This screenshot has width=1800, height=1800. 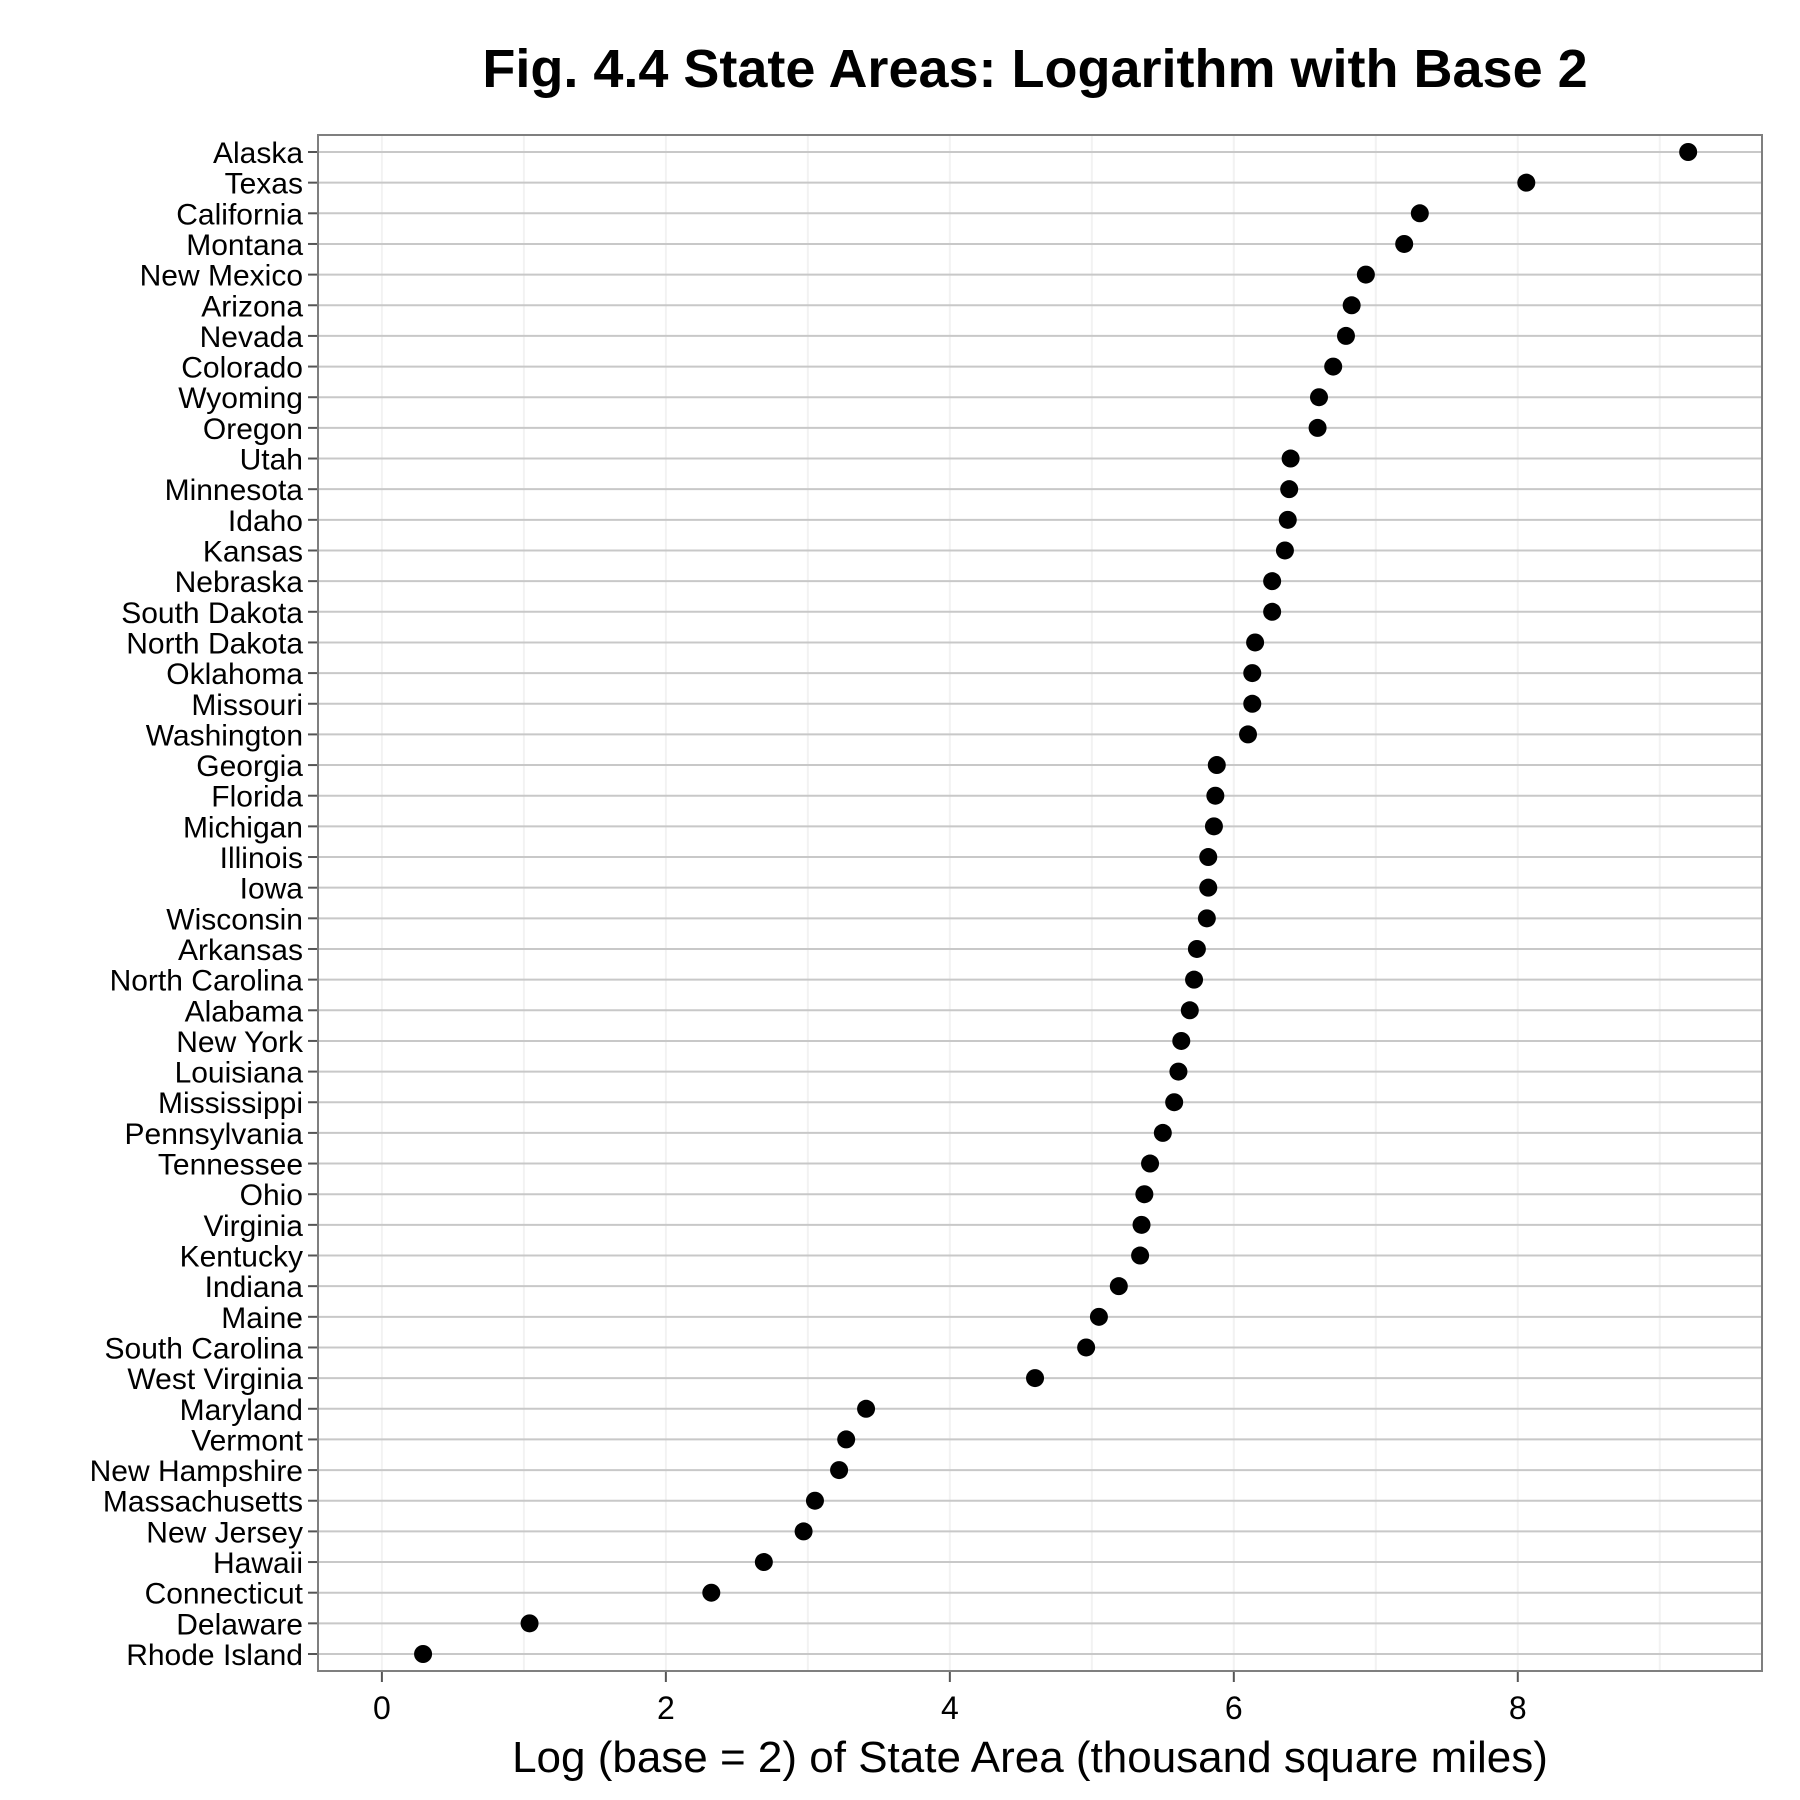 I want to click on y-tick-label: Iowa, so click(x=272, y=889).